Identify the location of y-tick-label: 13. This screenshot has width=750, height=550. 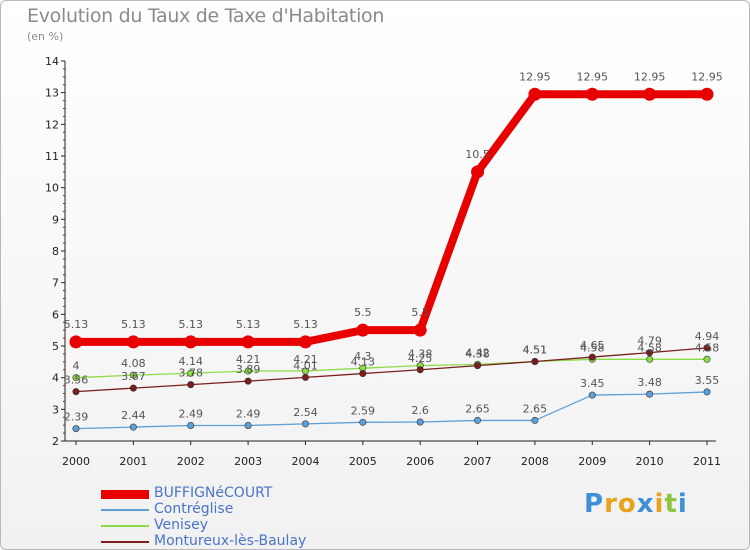
(52, 93).